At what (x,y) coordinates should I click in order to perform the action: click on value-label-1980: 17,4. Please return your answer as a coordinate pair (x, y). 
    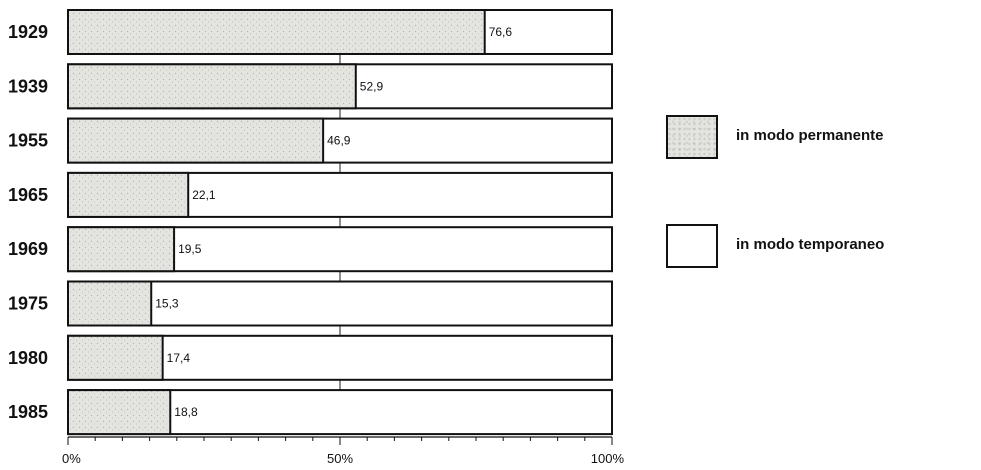
    Looking at the image, I should click on (179, 358).